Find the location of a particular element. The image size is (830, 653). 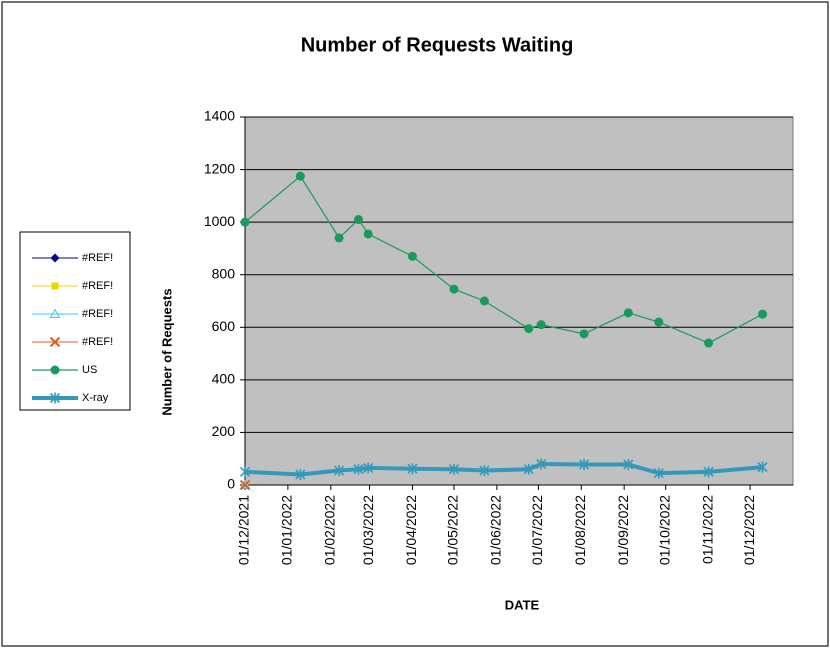

y-tick-label: 1200 is located at coordinates (219, 168).